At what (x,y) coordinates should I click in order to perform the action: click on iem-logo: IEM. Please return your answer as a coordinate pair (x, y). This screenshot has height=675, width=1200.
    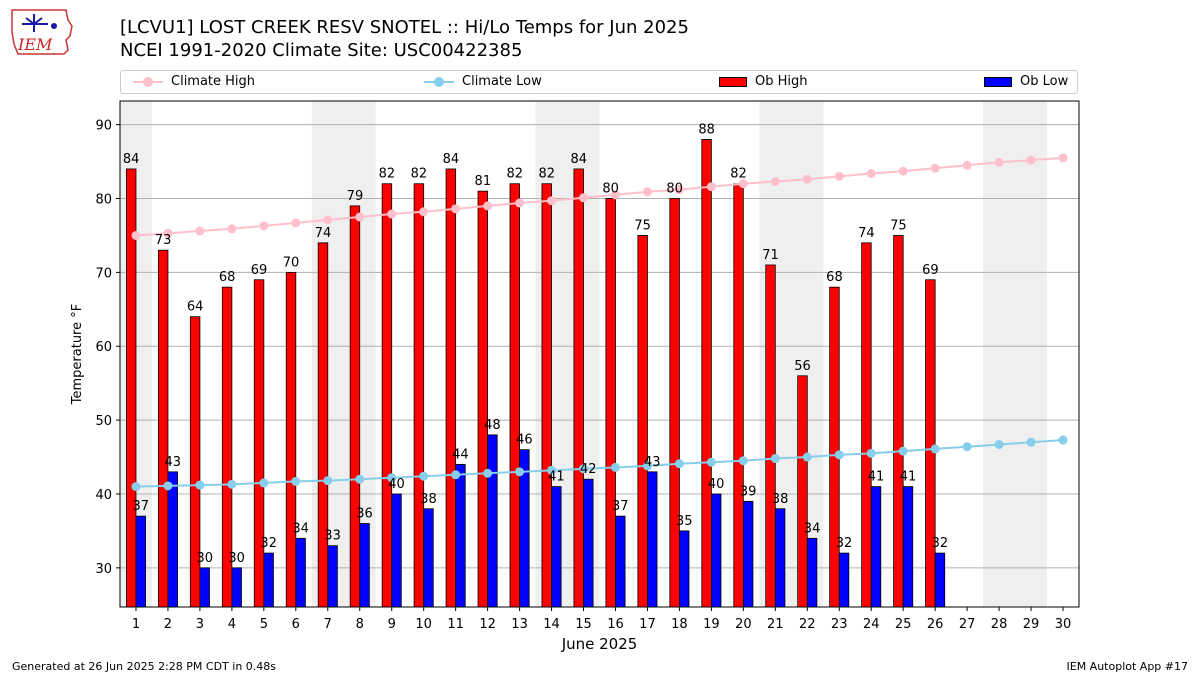
    Looking at the image, I should click on (42, 32).